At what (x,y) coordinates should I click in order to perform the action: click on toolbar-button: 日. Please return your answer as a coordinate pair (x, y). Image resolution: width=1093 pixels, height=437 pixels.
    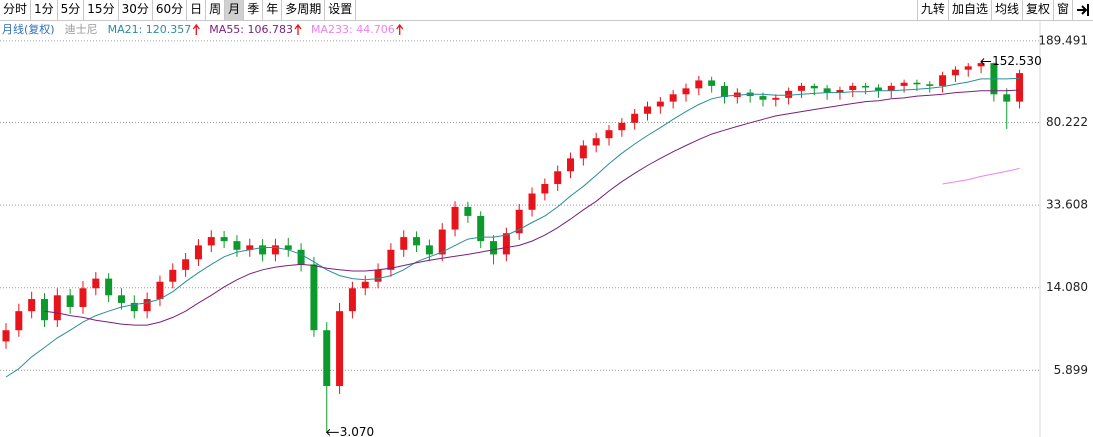
    Looking at the image, I should click on (197, 10).